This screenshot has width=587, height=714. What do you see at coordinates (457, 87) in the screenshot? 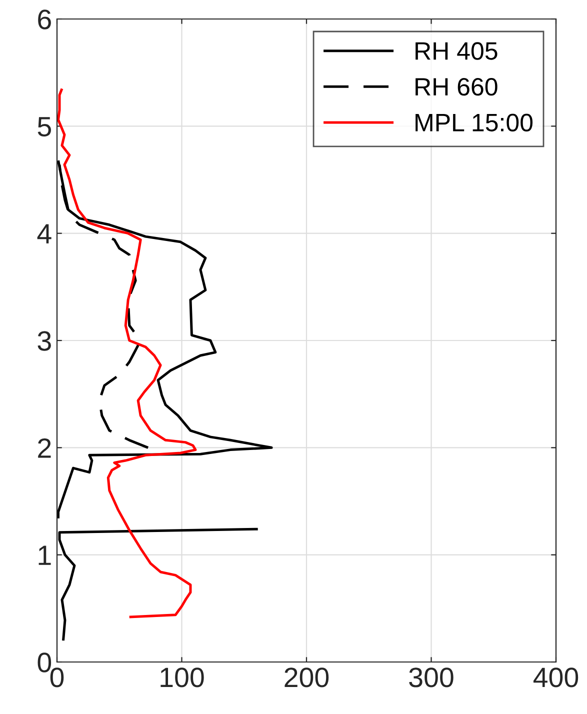
I see `legend-label: RH 660` at bounding box center [457, 87].